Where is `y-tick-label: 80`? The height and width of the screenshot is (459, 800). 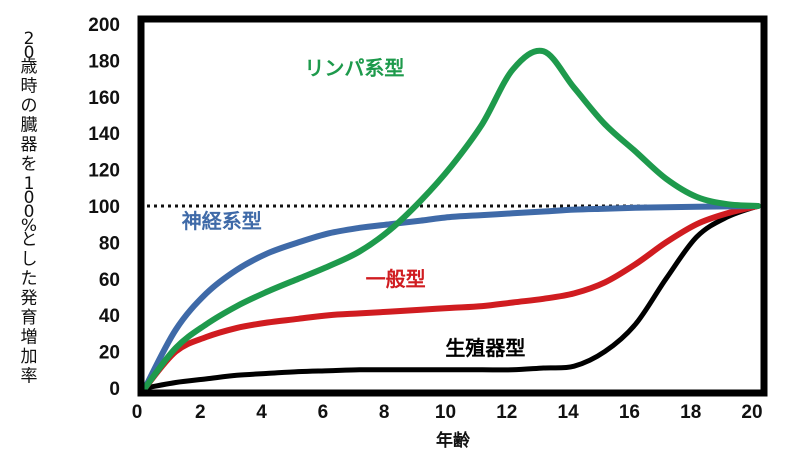
y-tick-label: 80 is located at coordinates (109, 243).